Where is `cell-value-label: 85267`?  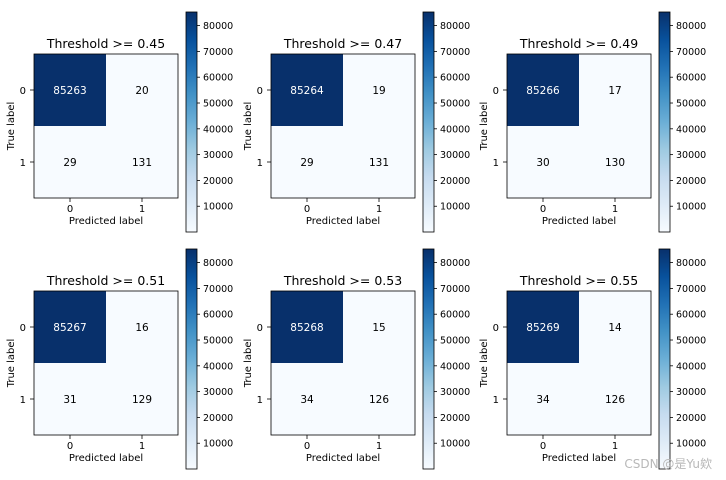 cell-value-label: 85267 is located at coordinates (69, 328).